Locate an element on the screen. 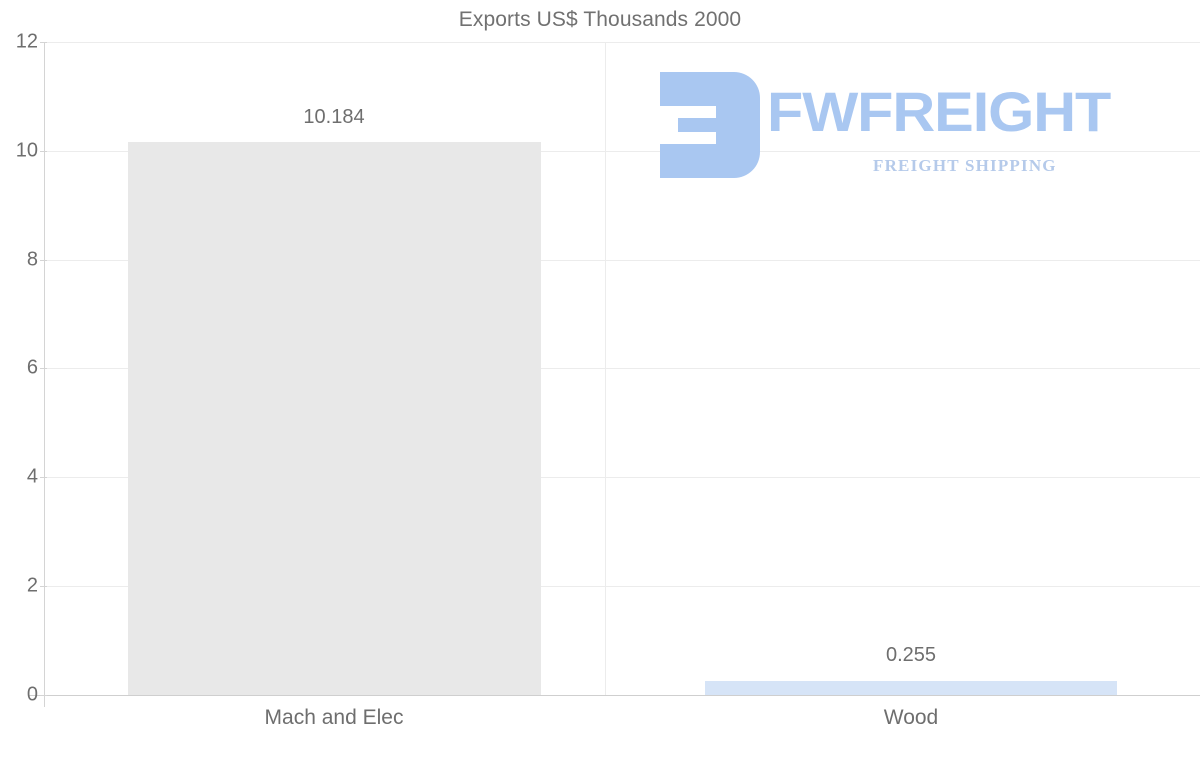  chart-title: Exports US$ Thousands 2000 is located at coordinates (600, 19).